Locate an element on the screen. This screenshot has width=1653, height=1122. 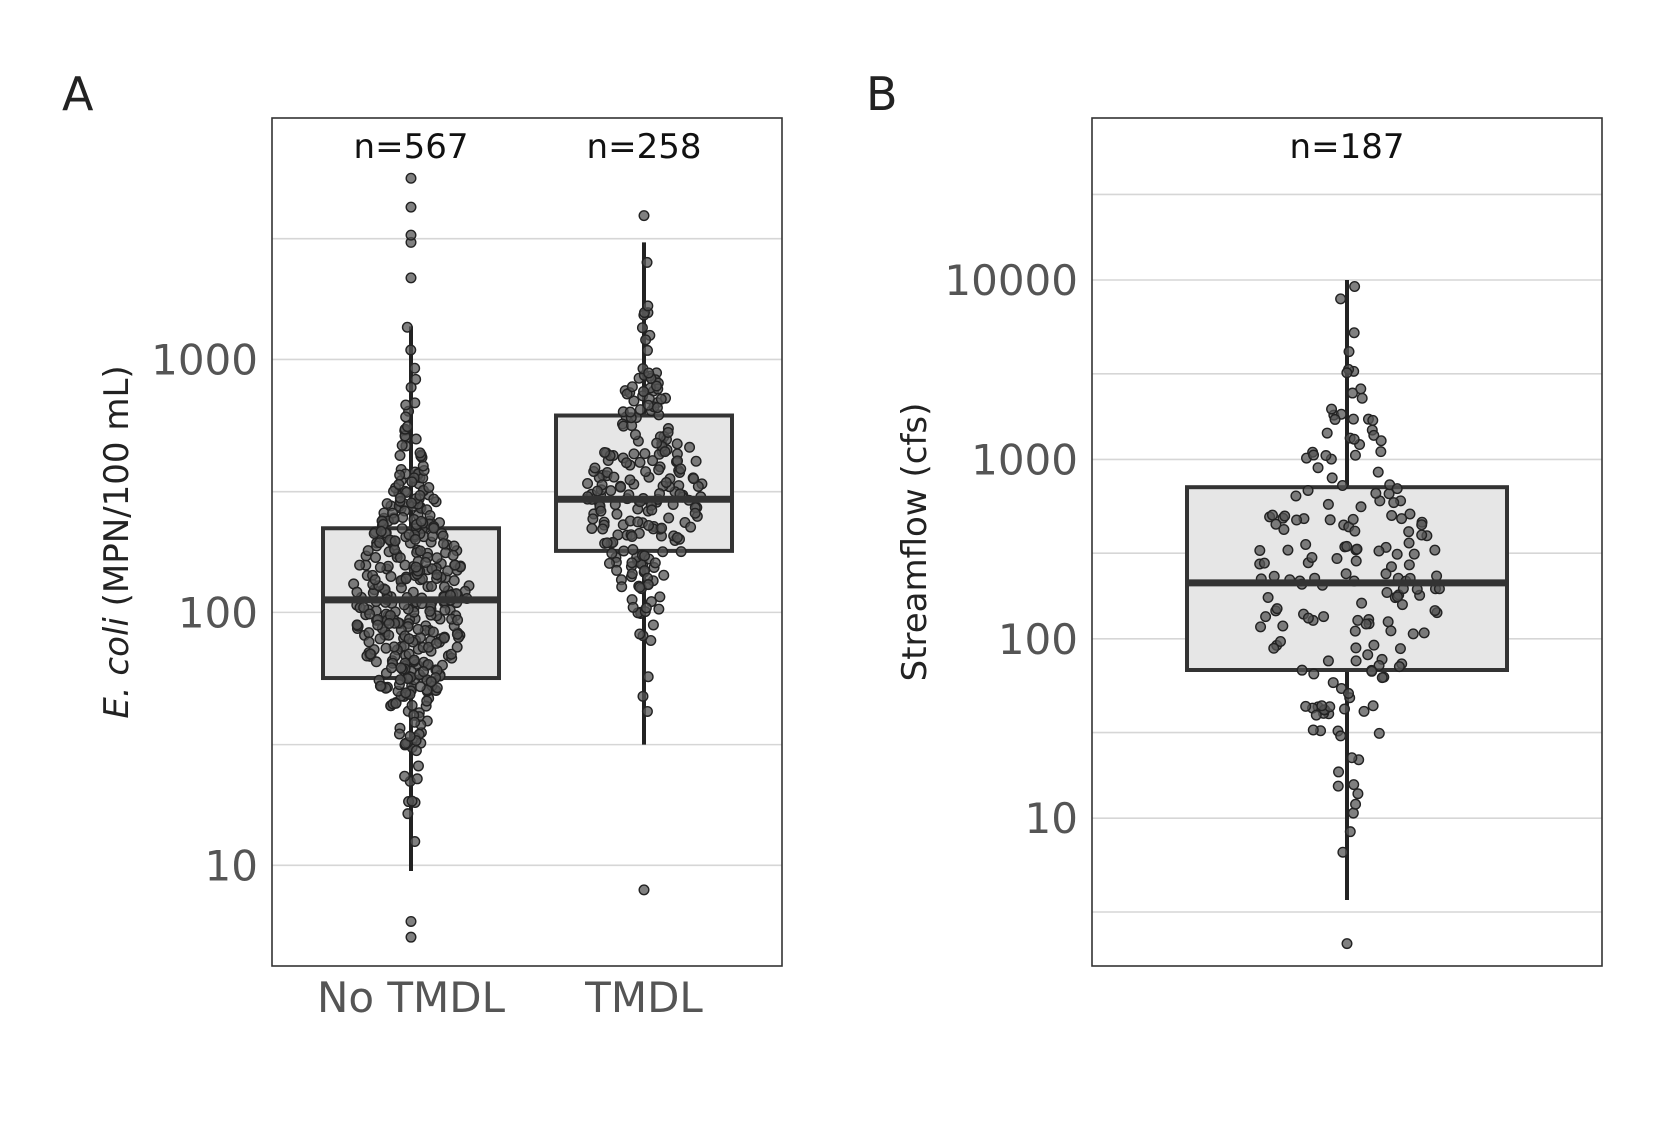
sample-size-label: n=187 is located at coordinates (1347, 147).